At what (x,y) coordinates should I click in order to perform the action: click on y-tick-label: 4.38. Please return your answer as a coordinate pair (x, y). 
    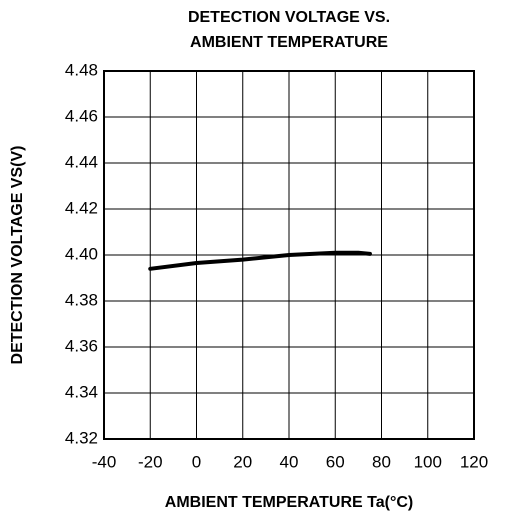
    Looking at the image, I should click on (81, 299).